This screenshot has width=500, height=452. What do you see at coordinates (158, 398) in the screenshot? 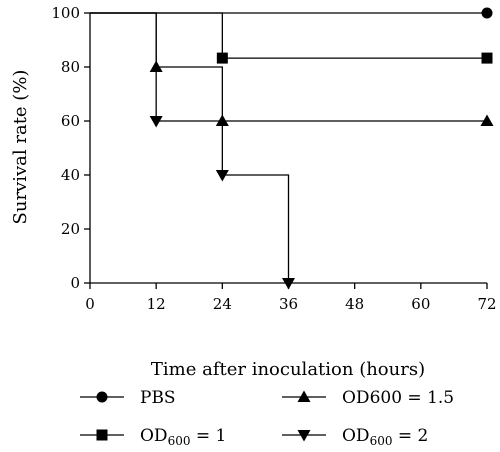
I see `legend-label-pbs: PBS` at bounding box center [158, 398].